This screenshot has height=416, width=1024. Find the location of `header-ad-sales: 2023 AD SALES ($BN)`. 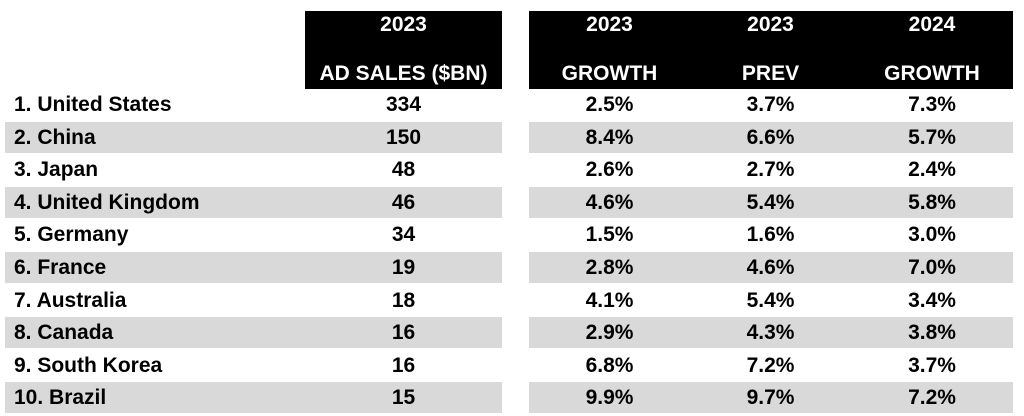

header-ad-sales: 2023 AD SALES ($BN) is located at coordinates (403, 50).